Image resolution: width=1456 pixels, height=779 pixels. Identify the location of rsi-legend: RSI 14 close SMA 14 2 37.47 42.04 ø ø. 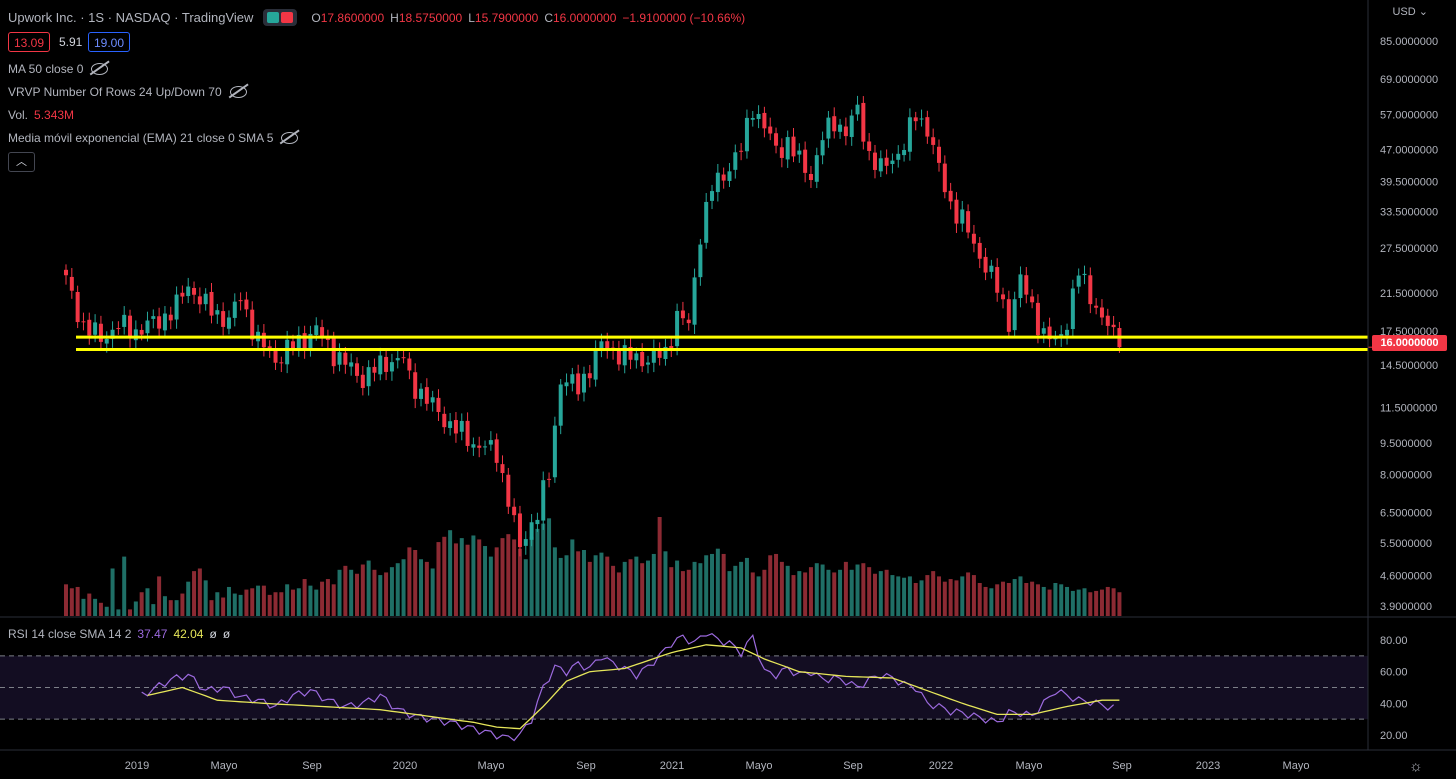
(119, 634).